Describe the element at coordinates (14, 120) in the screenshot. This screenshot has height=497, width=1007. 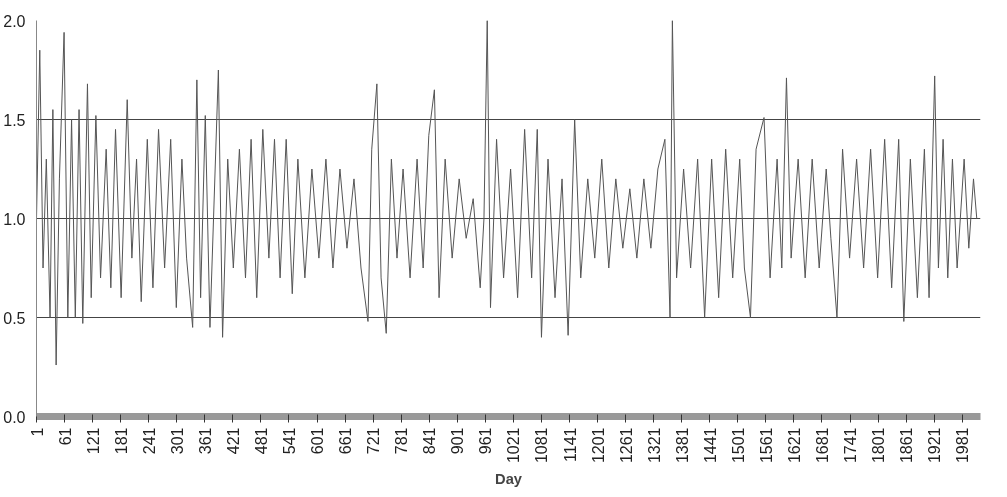
I see `y-tick-label: 1.5` at that location.